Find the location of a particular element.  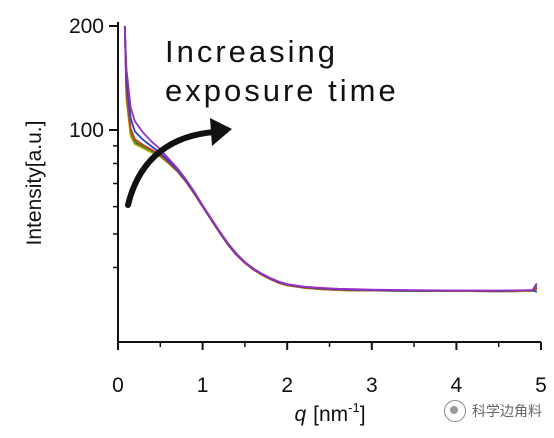

x-axis-unit-close: ] is located at coordinates (363, 414).